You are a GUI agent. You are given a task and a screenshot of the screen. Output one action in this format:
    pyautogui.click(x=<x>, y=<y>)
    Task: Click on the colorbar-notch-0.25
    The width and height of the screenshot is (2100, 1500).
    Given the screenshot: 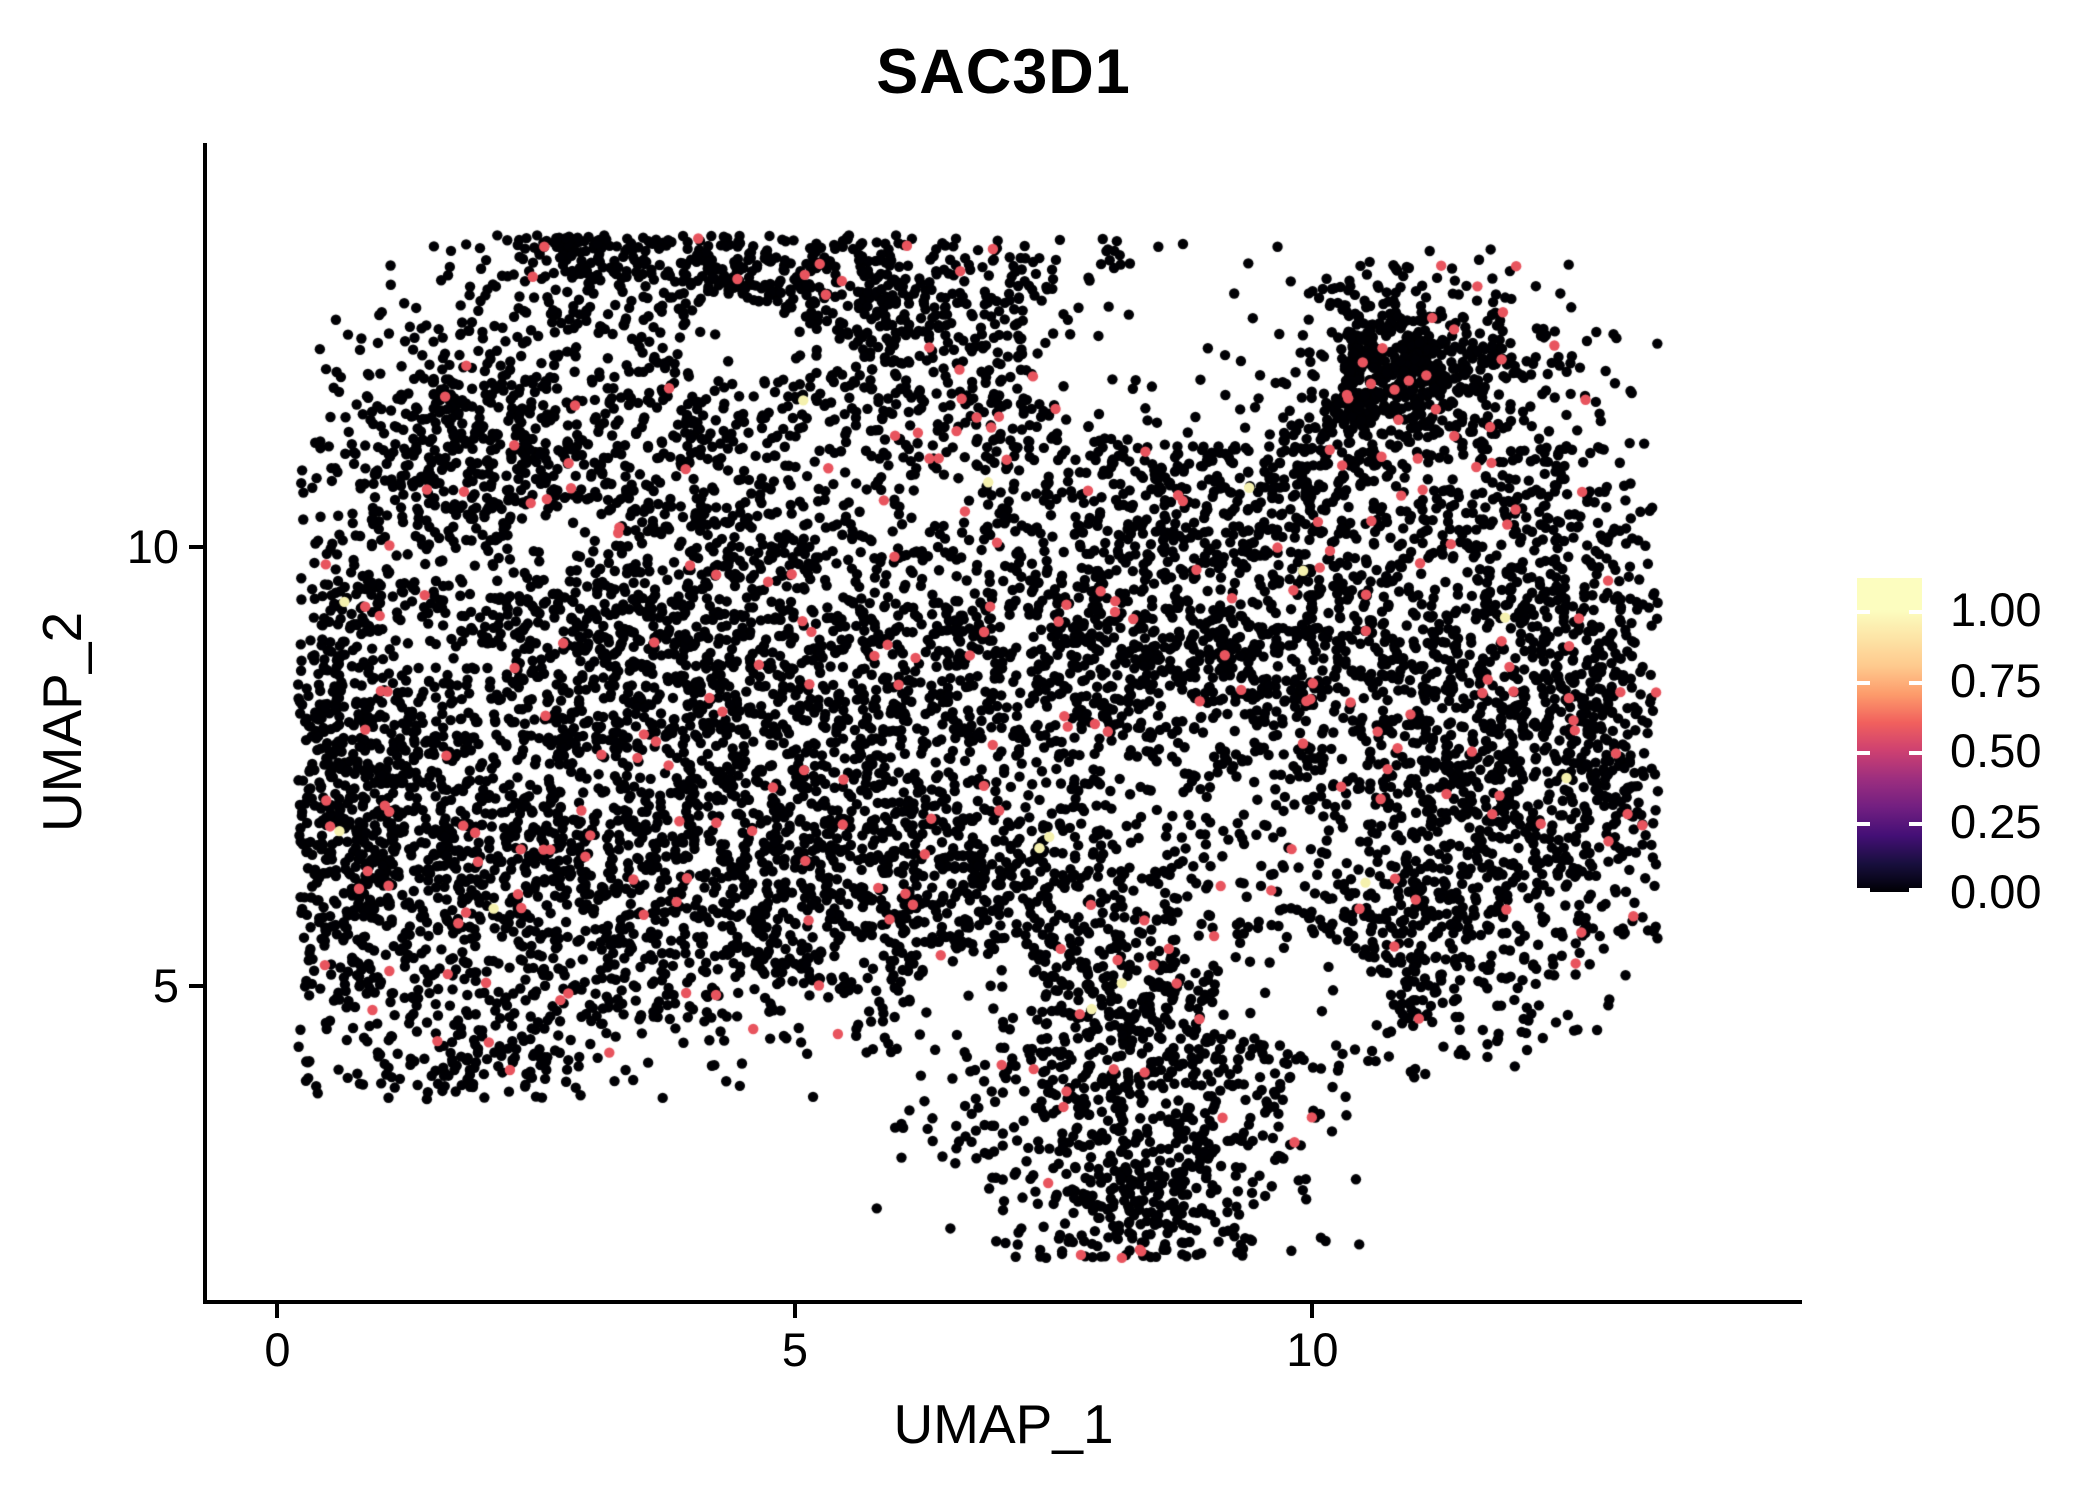 What is the action you would take?
    pyautogui.click(x=1863, y=823)
    